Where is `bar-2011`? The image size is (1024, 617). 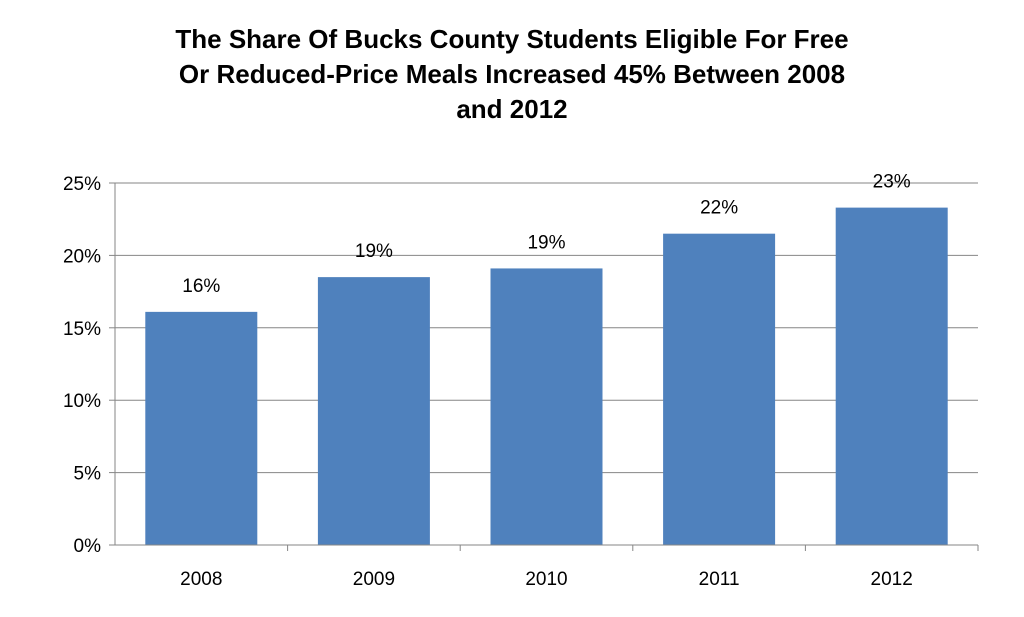
bar-2011 is located at coordinates (719, 389).